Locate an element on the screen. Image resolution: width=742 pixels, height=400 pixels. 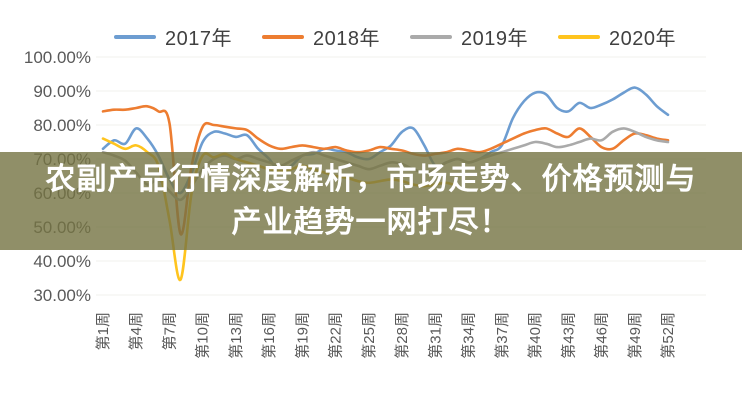
legend-label-2017: 2017年 is located at coordinates (198, 39).